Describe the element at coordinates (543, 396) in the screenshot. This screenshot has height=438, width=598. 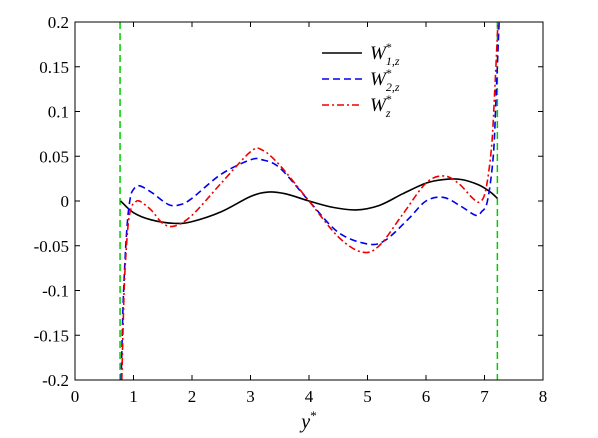
I see `x-tick-label: 8` at that location.